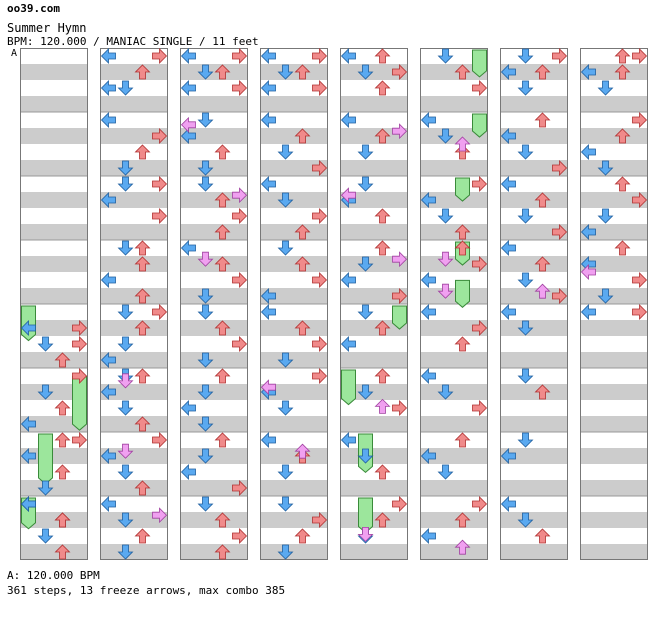 This screenshot has height=620, width=672. Describe the element at coordinates (33, 8) in the screenshot. I see `site-name: oo39.com` at that location.